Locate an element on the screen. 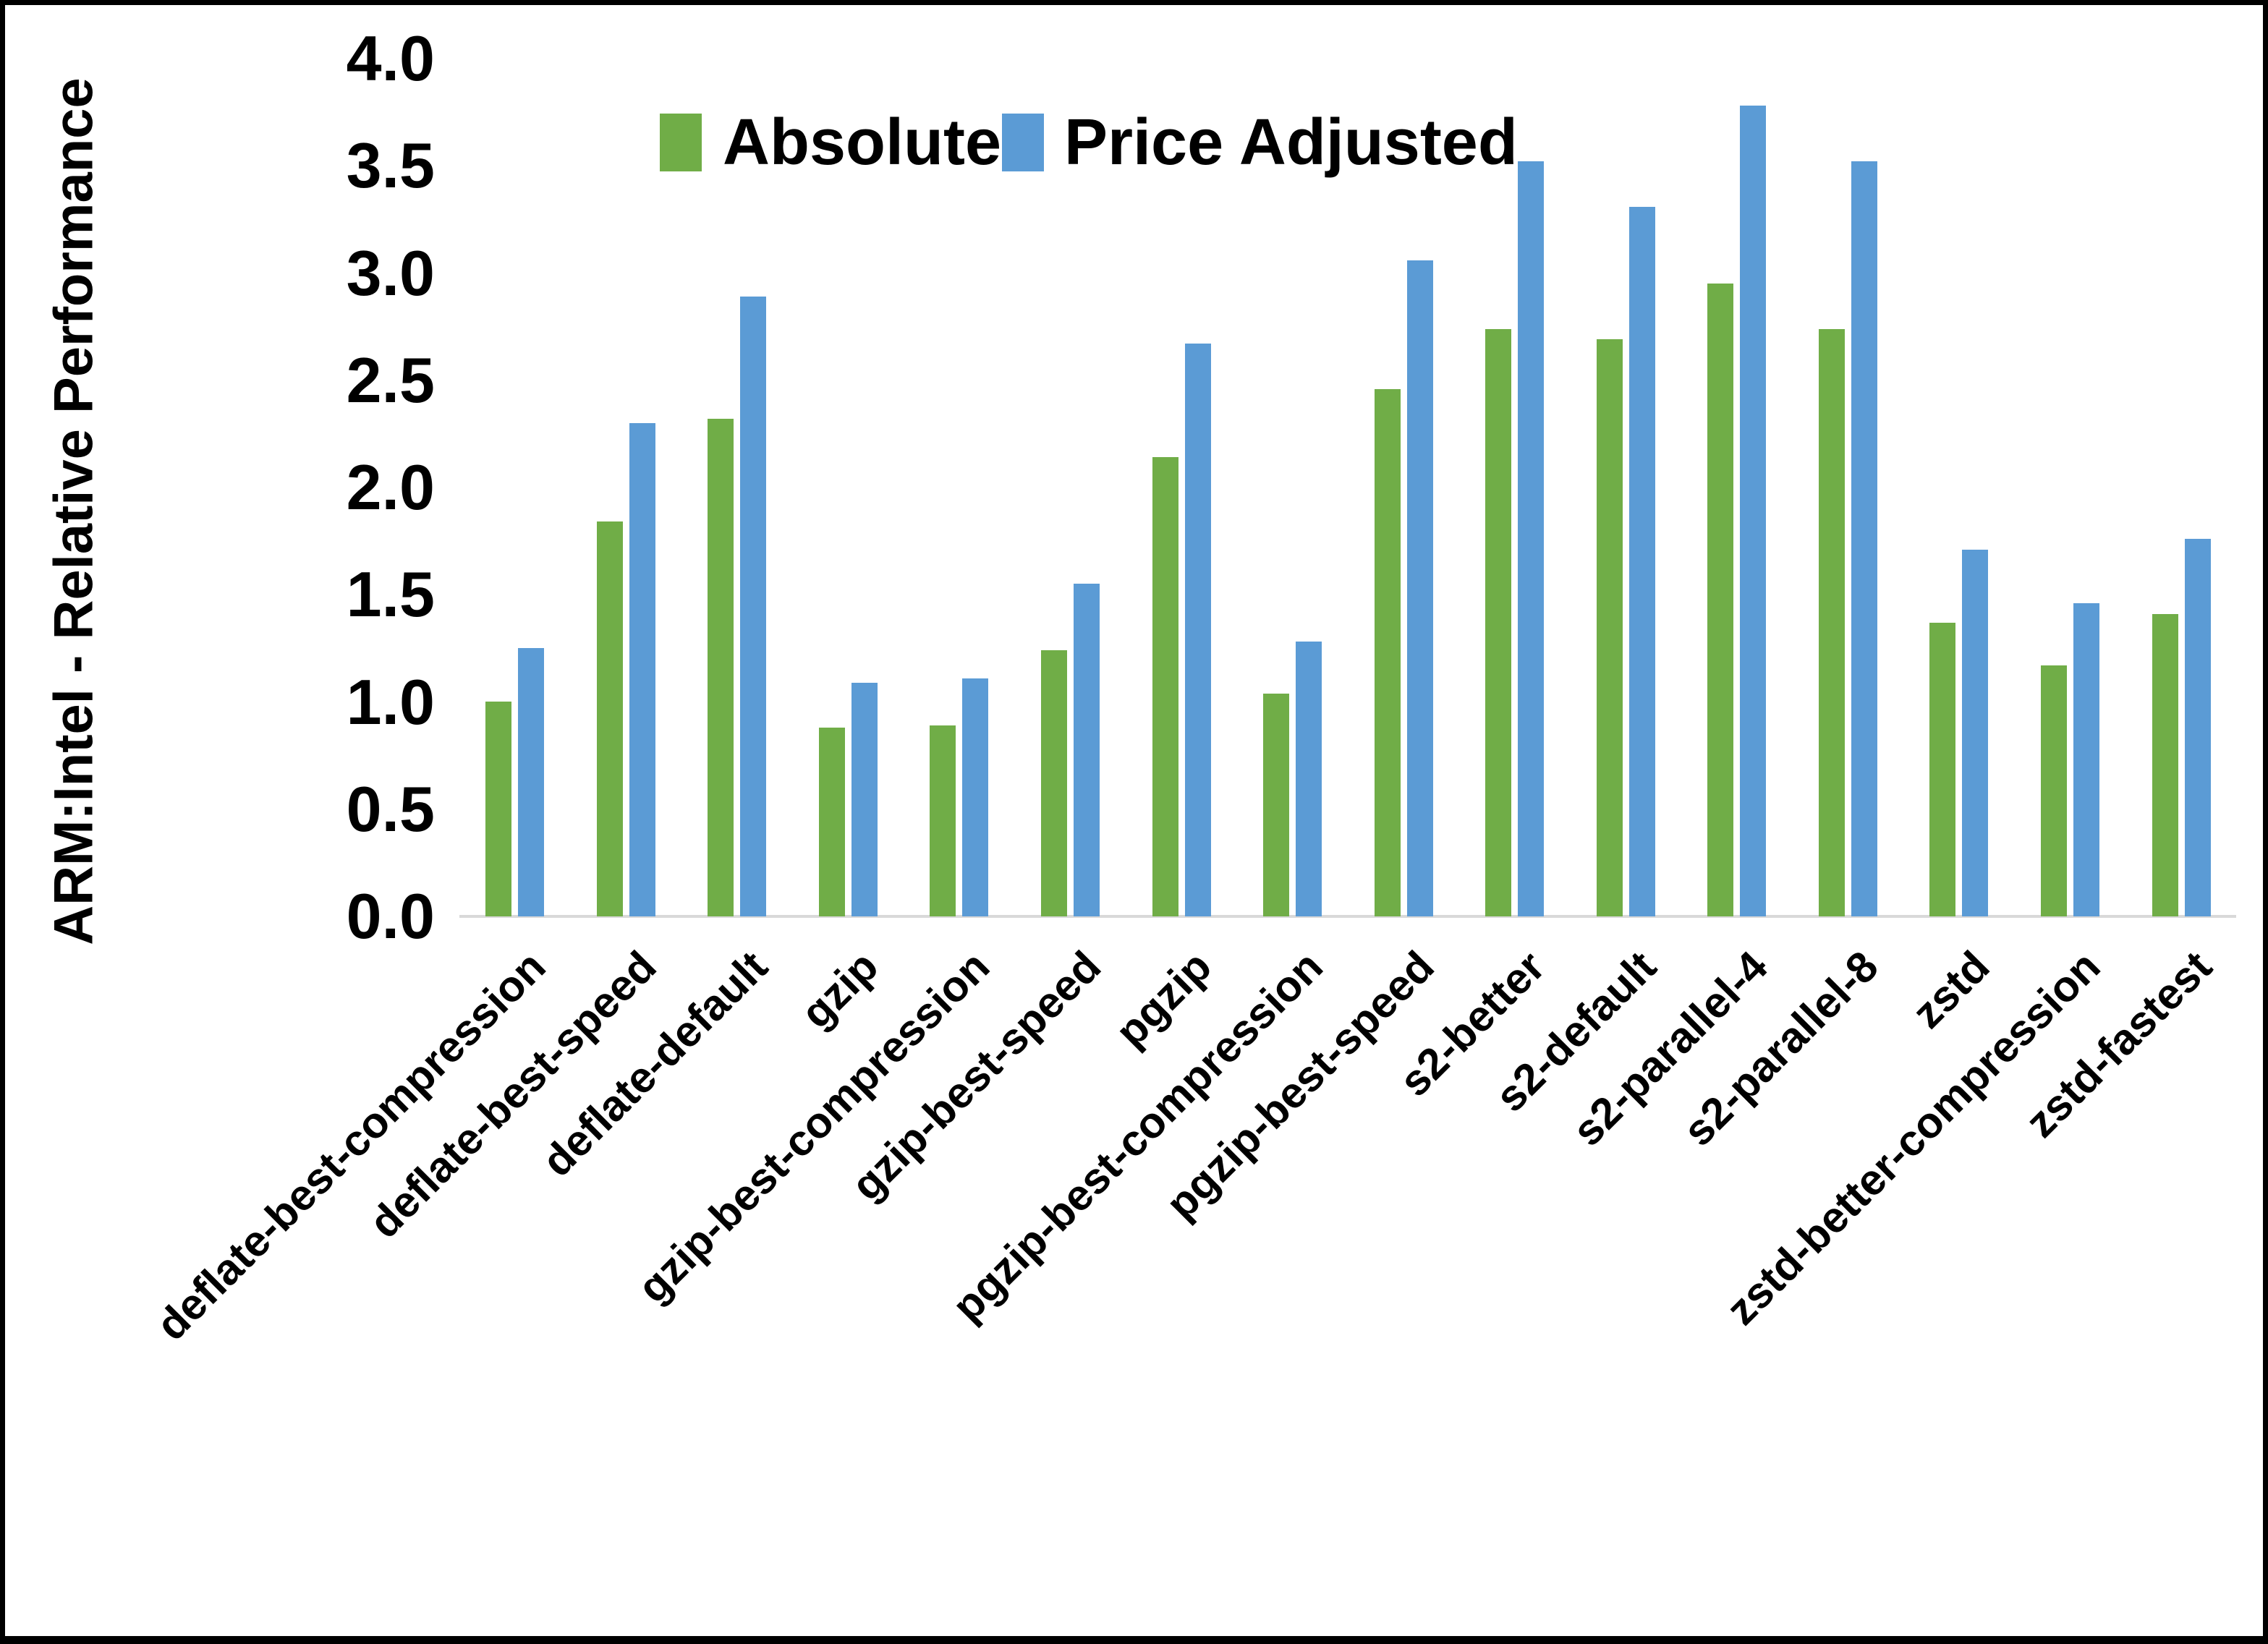  y-tick-label: 0.0 is located at coordinates (390, 916).